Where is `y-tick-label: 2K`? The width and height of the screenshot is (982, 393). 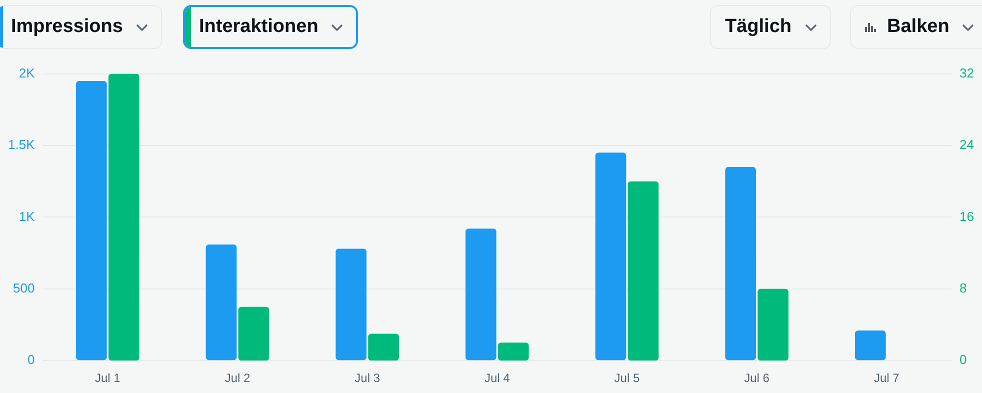
y-tick-label: 2K is located at coordinates (27, 72).